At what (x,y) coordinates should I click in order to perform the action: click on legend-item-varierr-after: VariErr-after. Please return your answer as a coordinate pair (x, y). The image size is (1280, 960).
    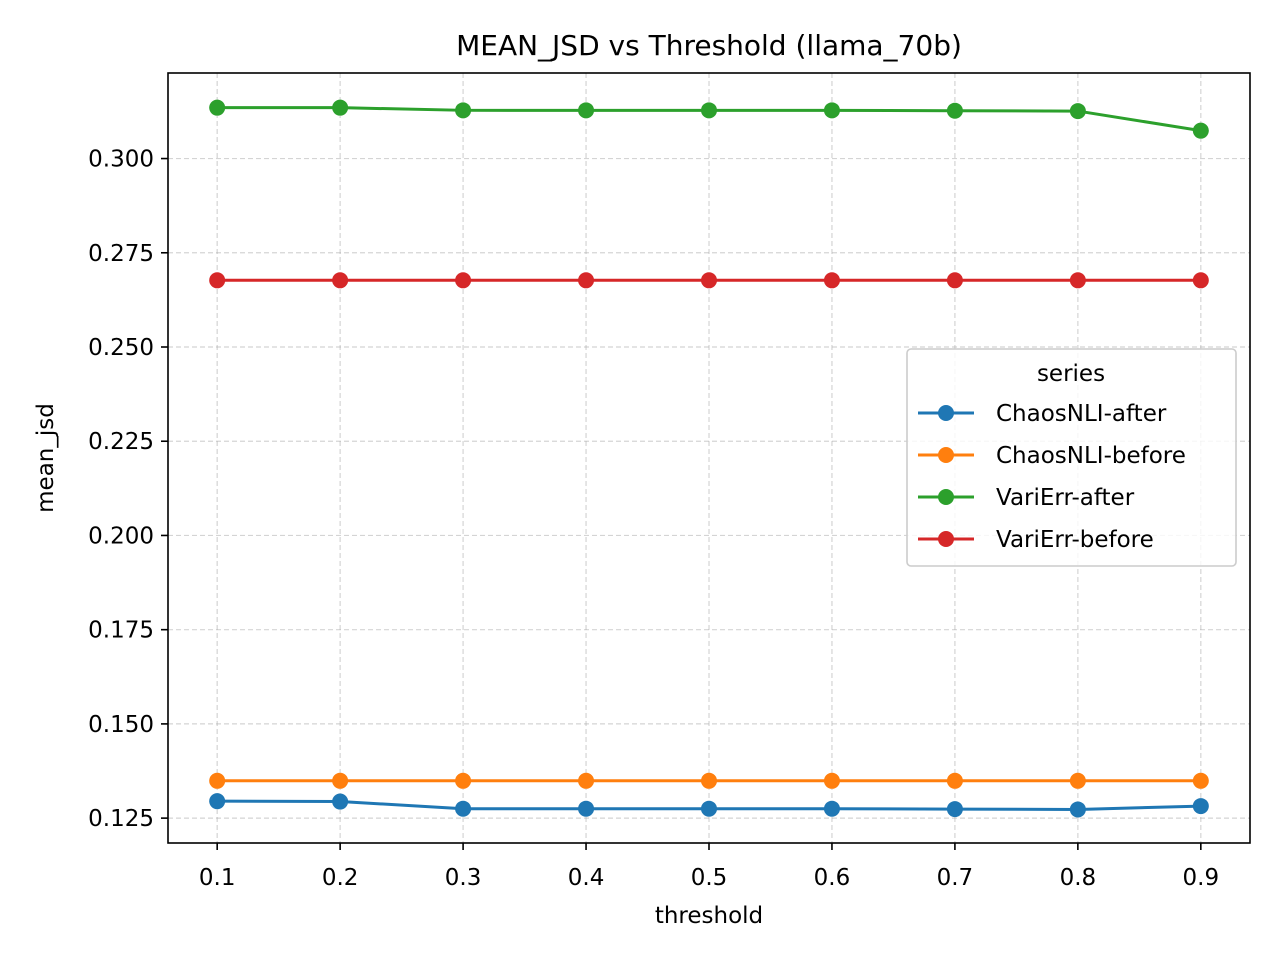
    Looking at the image, I should click on (1026, 498).